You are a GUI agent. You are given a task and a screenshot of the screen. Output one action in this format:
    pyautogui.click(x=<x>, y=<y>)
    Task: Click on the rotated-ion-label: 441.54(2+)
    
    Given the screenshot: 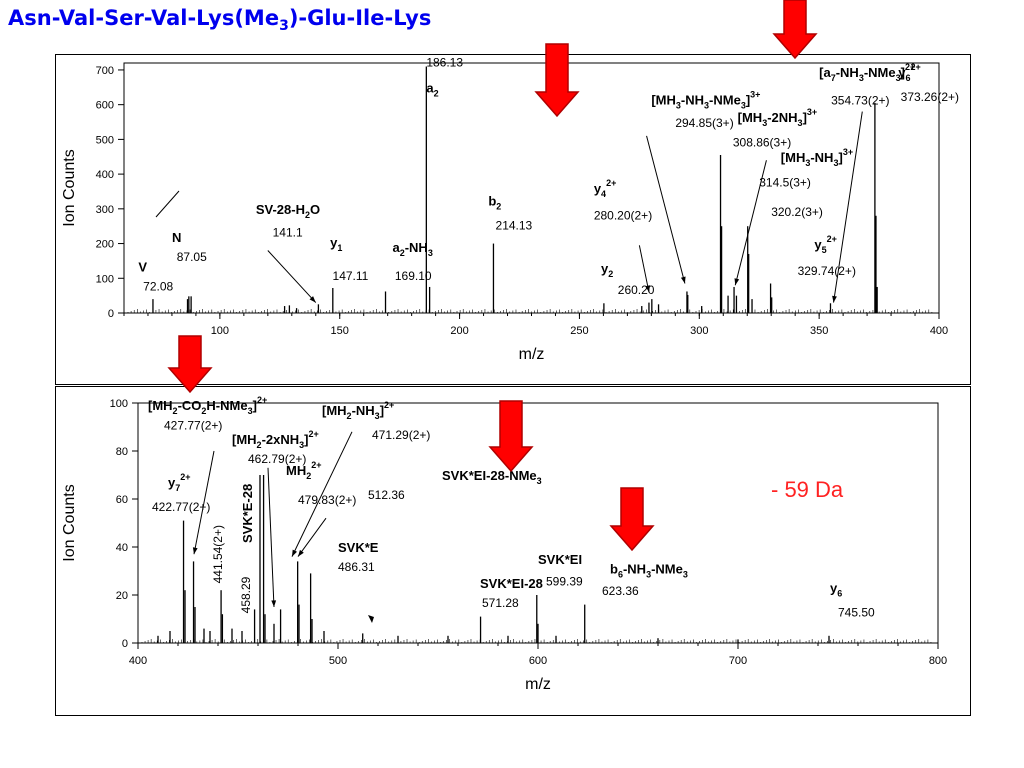 What is the action you would take?
    pyautogui.click(x=218, y=554)
    